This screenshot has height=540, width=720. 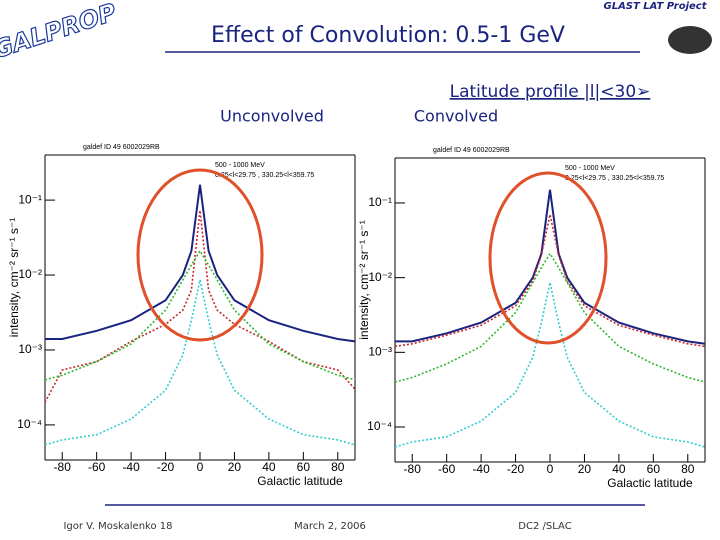 I want to click on panel-title: Convolved, so click(x=456, y=116).